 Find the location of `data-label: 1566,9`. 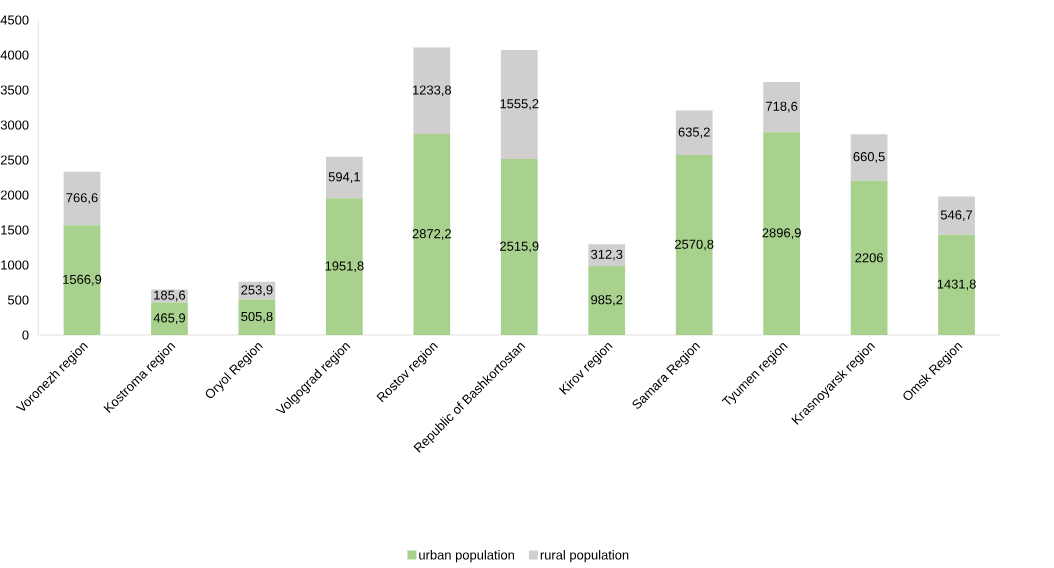

data-label: 1566,9 is located at coordinates (82, 280).